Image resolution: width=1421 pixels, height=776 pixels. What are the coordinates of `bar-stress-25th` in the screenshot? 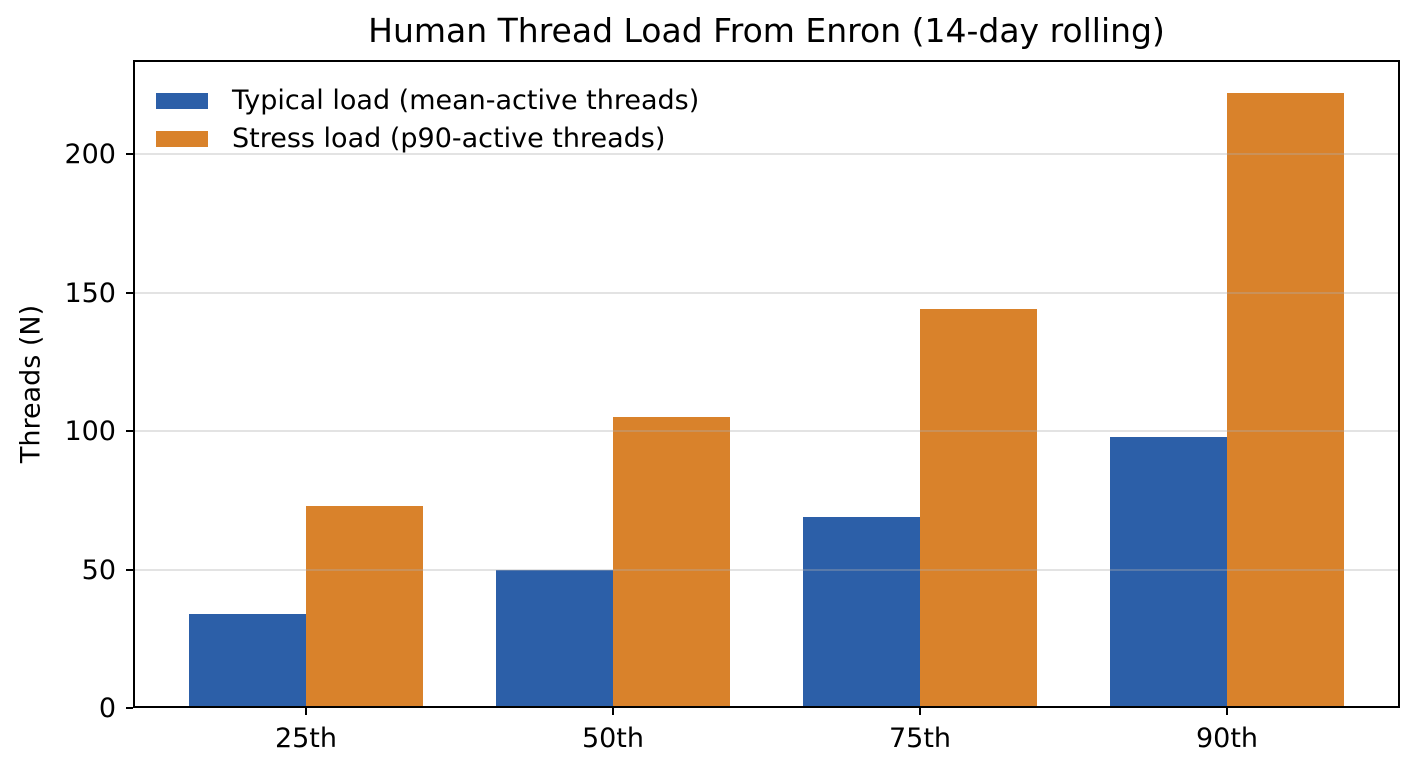 It's located at (364, 606).